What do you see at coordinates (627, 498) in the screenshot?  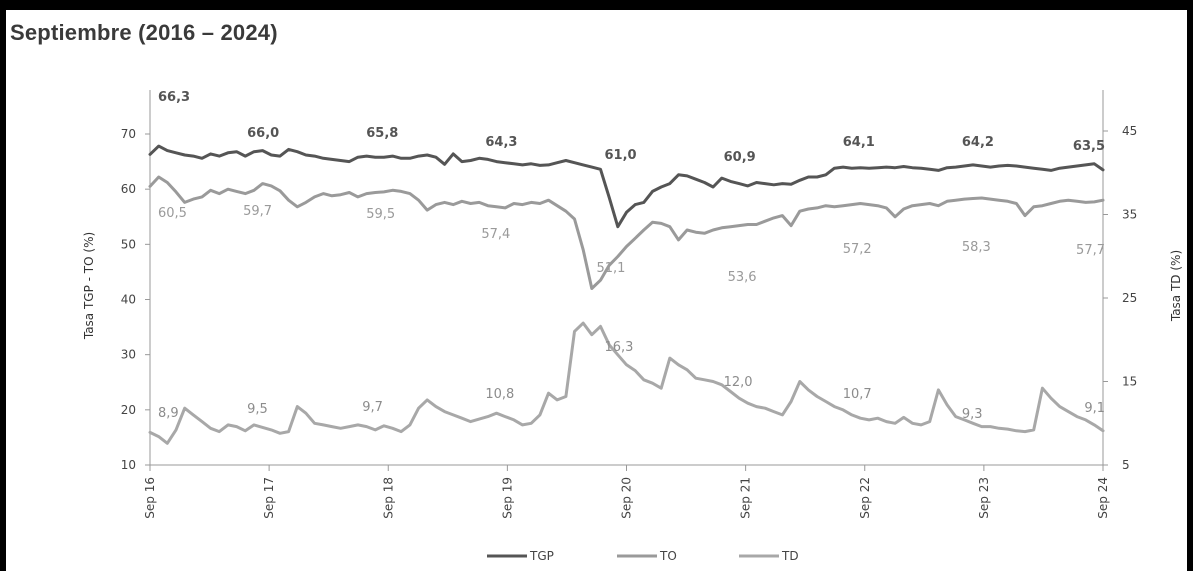 I see `x-tick-label: Sep 20` at bounding box center [627, 498].